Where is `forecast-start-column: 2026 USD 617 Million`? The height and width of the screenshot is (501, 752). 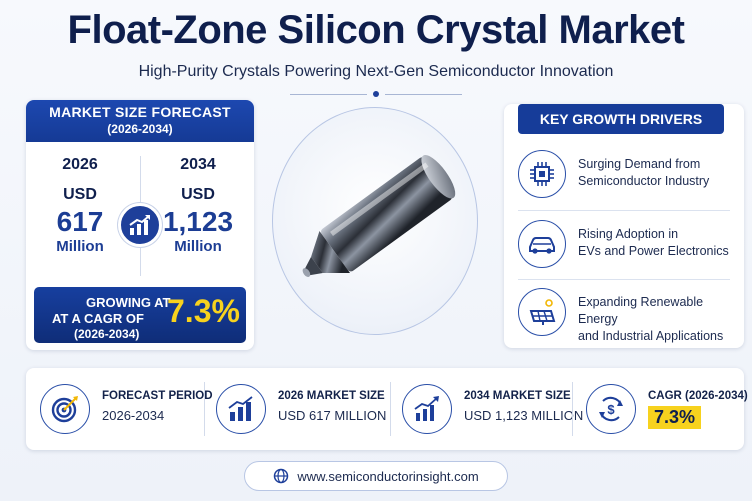
forecast-start-column: 2026 USD 617 Million is located at coordinates (80, 205).